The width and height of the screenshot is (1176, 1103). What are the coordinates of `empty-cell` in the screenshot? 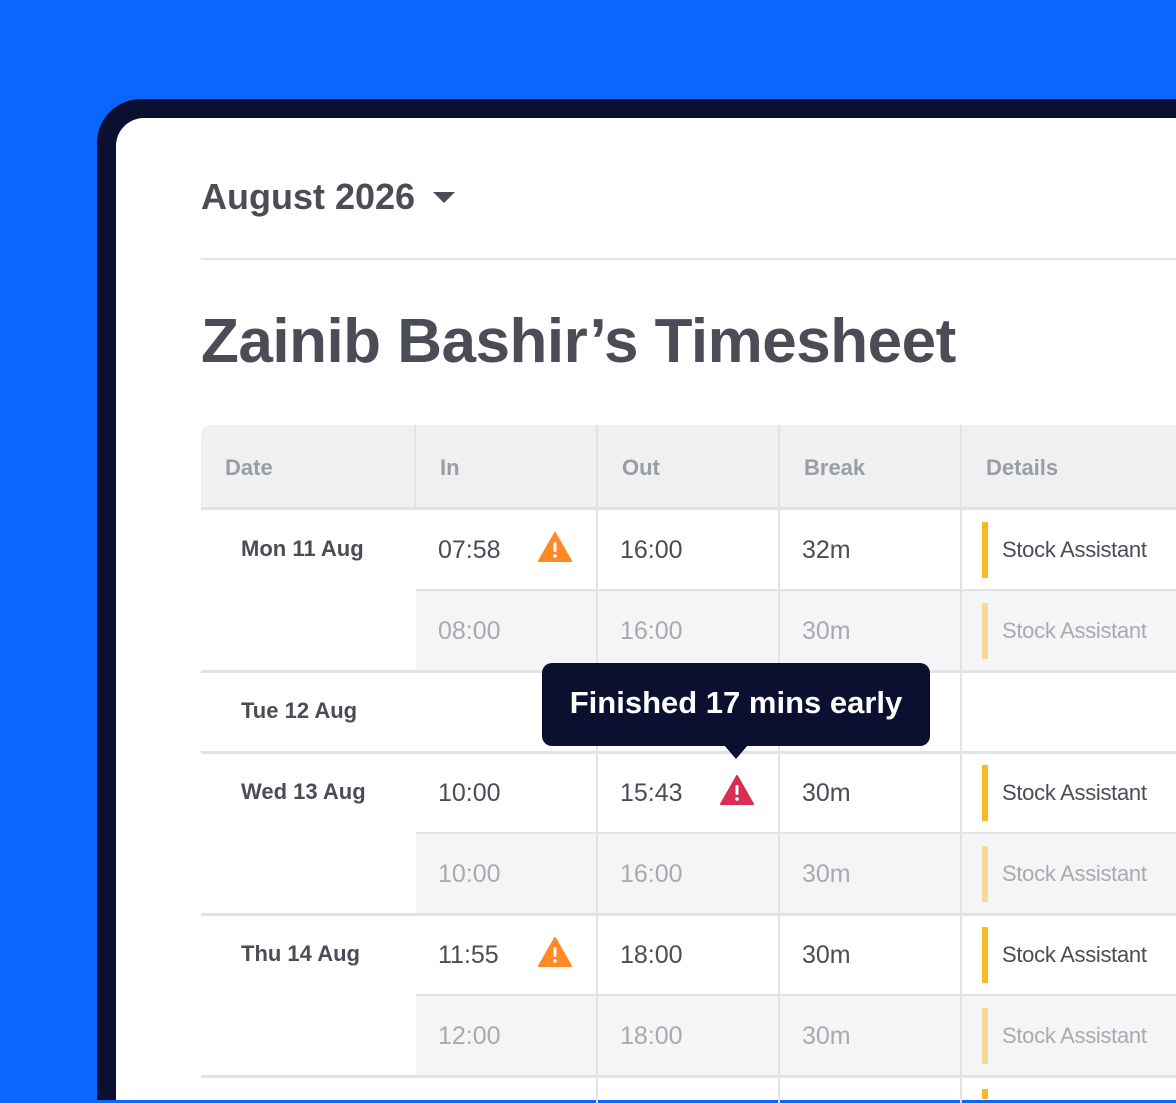 It's located at (1069, 712).